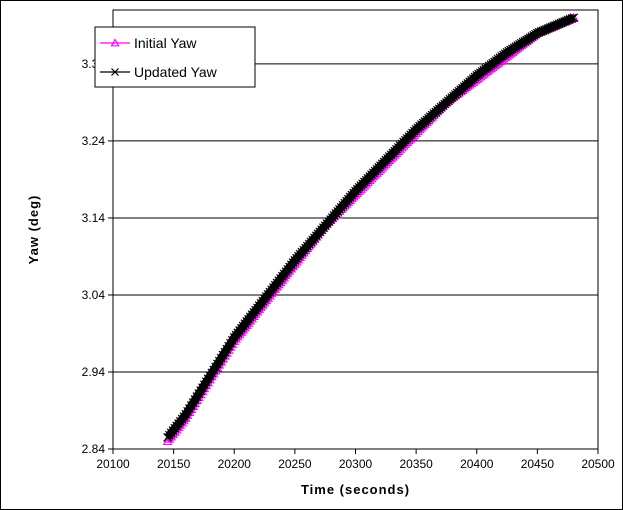 This screenshot has height=510, width=623. What do you see at coordinates (176, 72) in the screenshot?
I see `legend-label-updated-yaw: Updated Yaw` at bounding box center [176, 72].